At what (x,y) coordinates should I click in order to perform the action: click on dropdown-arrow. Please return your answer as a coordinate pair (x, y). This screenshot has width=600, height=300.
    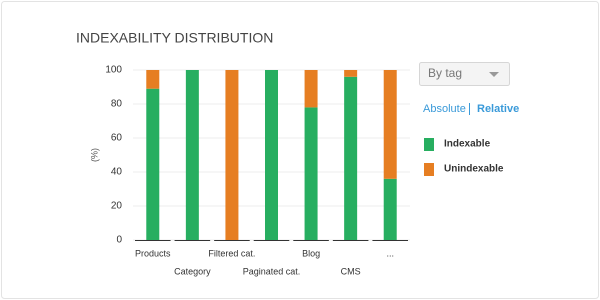
    Looking at the image, I should click on (494, 74).